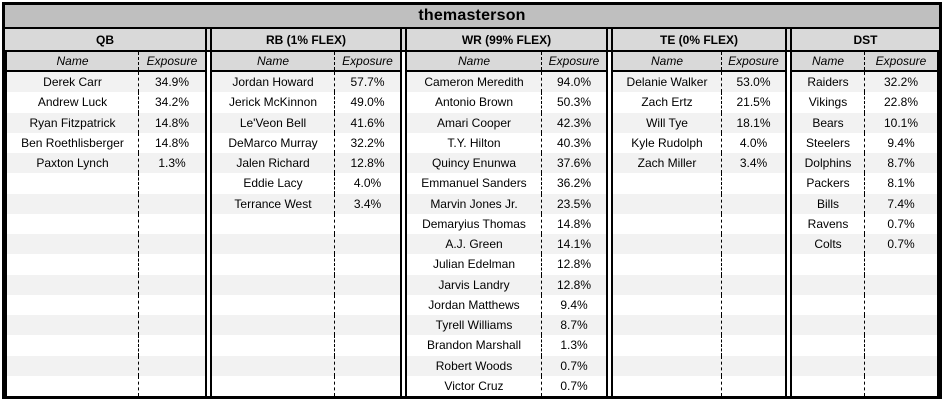 The height and width of the screenshot is (401, 944). Describe the element at coordinates (474, 102) in the screenshot. I see `player-name-cell: Antonio Brown` at that location.